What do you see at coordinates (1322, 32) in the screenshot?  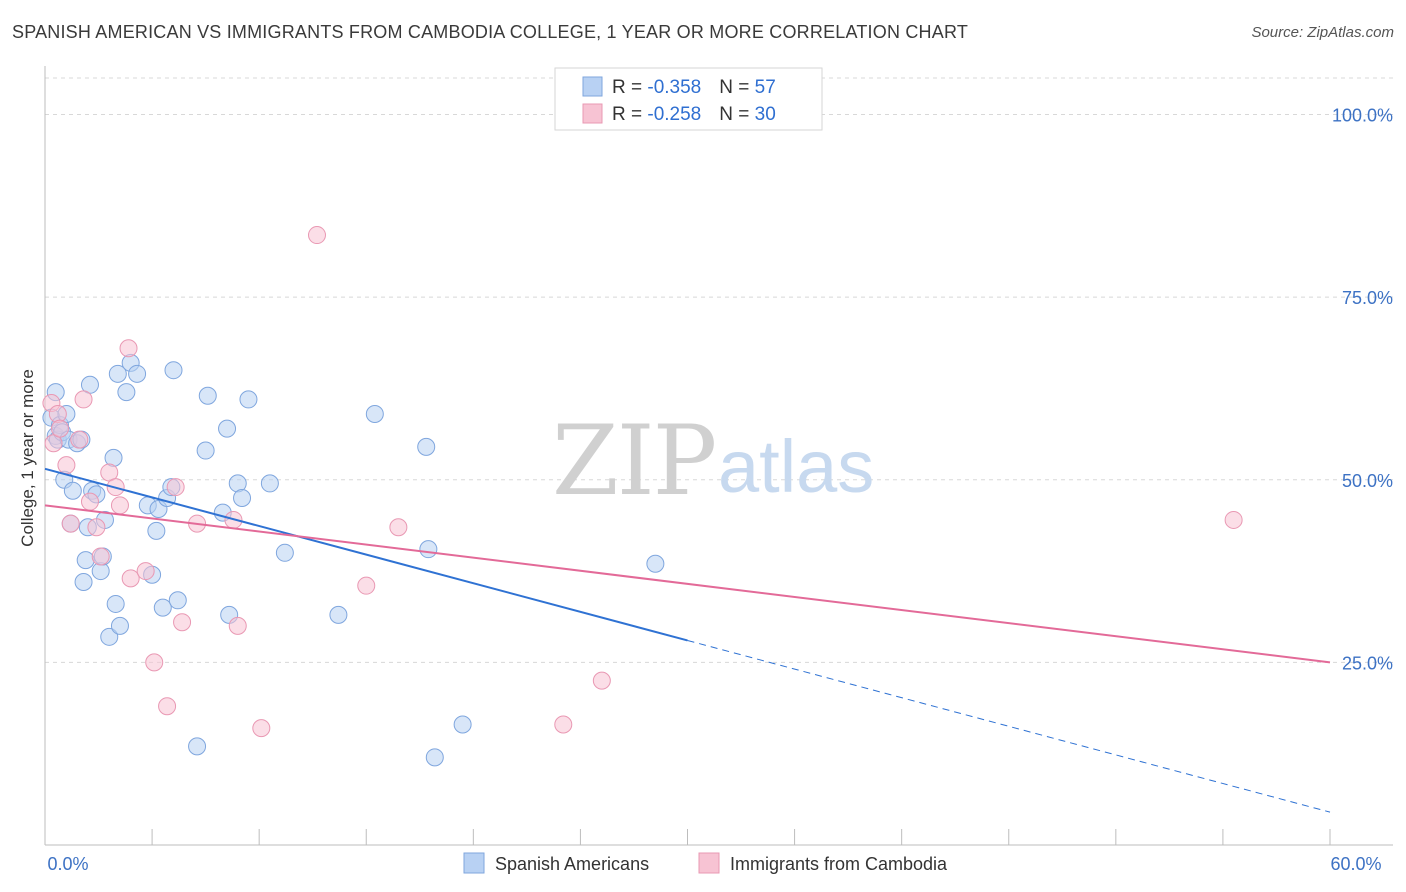 I see `chart-source: Source: ZipAtlas.com` at bounding box center [1322, 32].